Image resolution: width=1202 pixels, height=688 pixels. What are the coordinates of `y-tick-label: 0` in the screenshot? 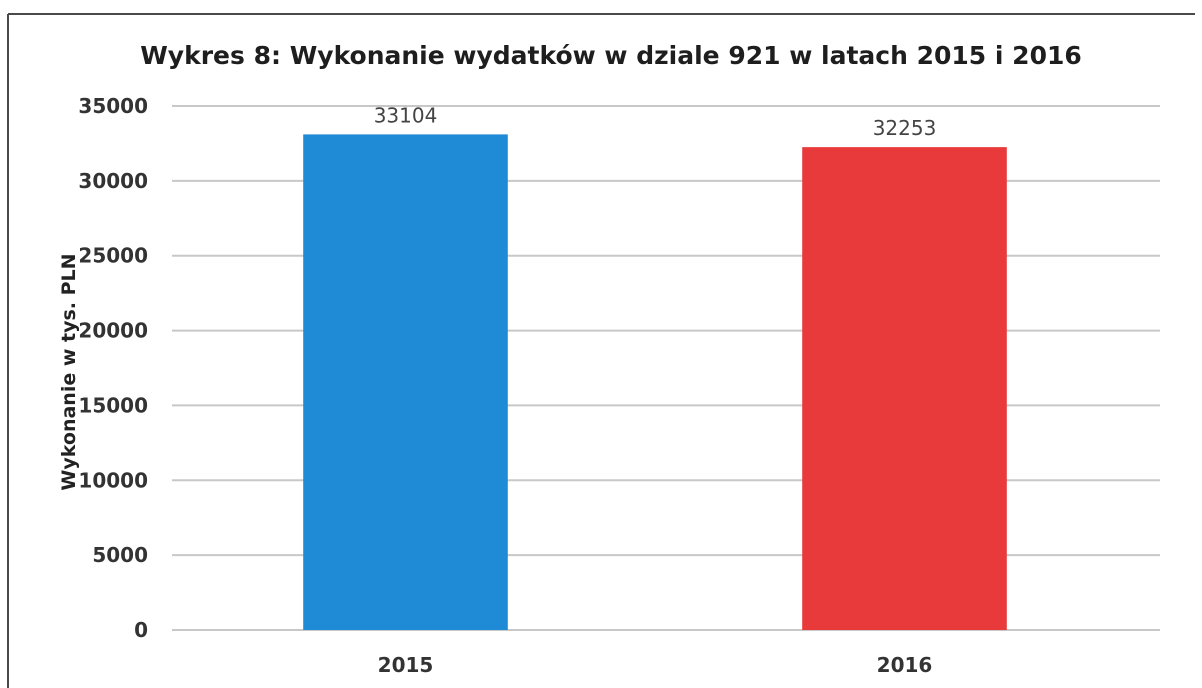 It's located at (141, 630).